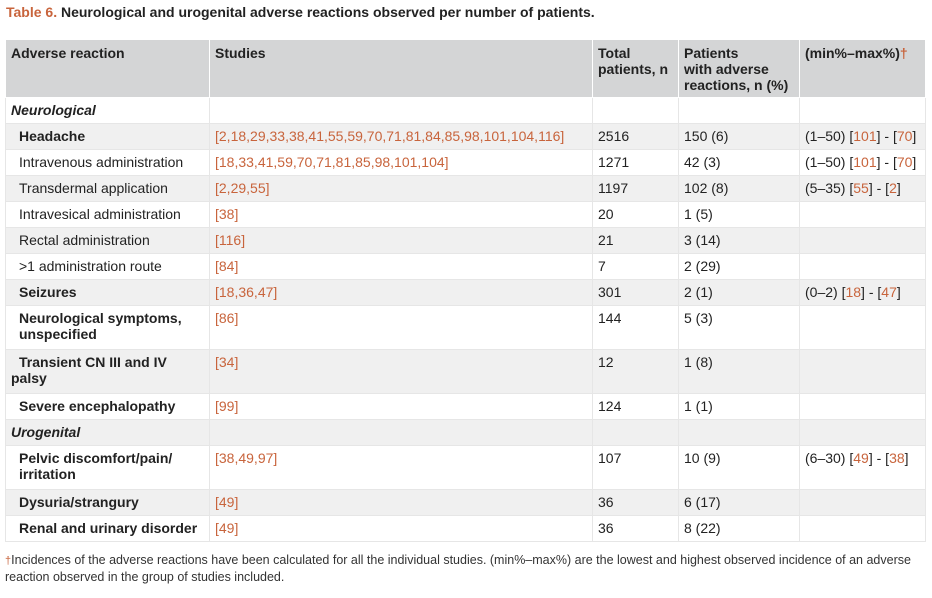  Describe the element at coordinates (401, 467) in the screenshot. I see `studies-cell: [38,49,97]` at that location.